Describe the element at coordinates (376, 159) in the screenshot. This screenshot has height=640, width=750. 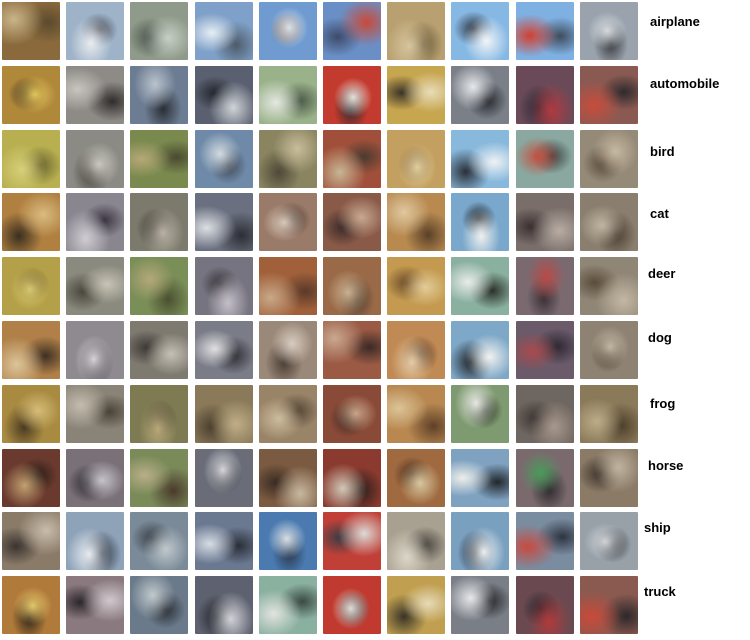
I see `sample-row: bird` at that location.